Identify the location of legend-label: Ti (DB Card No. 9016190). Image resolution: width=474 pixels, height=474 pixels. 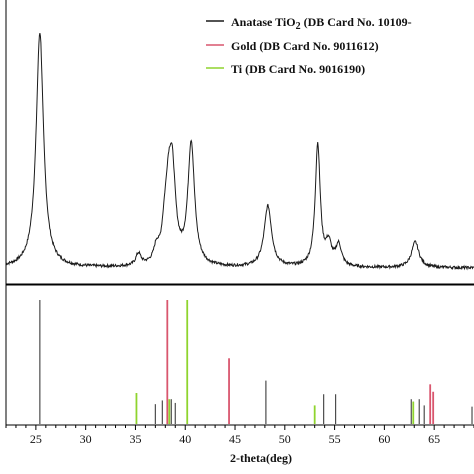
(298, 69).